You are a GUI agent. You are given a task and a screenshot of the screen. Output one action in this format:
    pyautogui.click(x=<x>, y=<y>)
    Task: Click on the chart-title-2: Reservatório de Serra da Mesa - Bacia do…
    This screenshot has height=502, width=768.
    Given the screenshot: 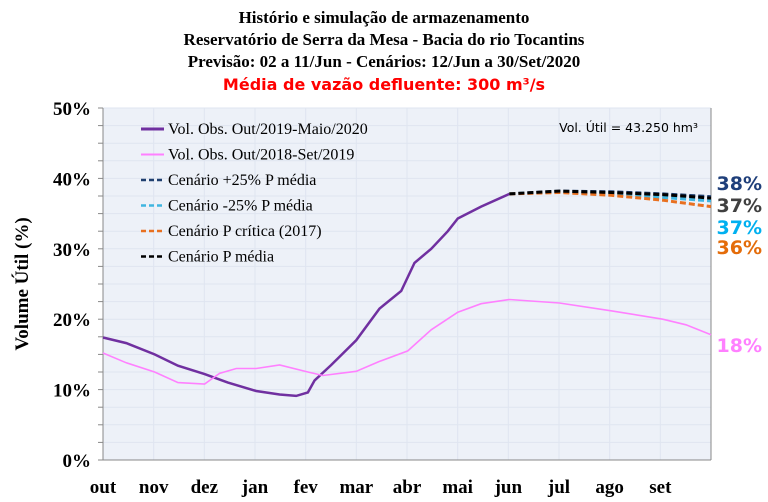 What is the action you would take?
    pyautogui.click(x=384, y=39)
    